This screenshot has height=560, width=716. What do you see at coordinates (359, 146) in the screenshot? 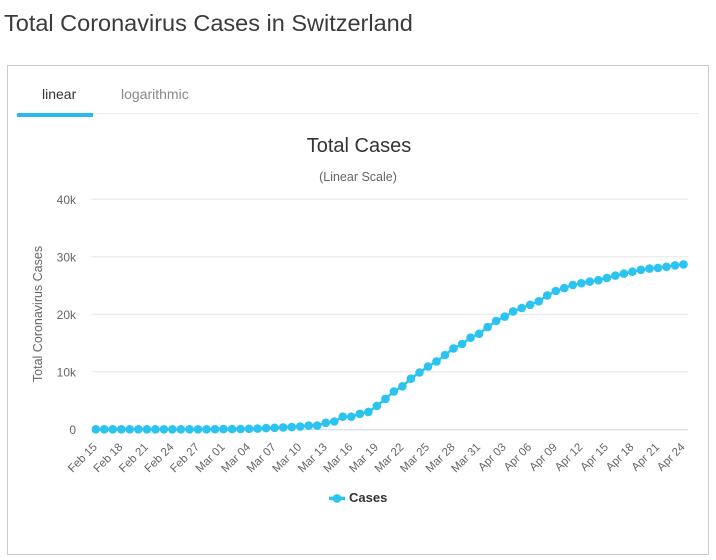
I see `svg-text: Total Cases` at bounding box center [359, 146].